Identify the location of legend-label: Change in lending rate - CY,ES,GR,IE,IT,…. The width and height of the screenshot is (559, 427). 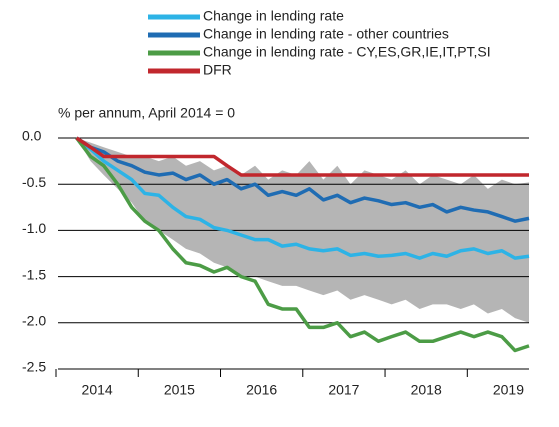
(347, 52).